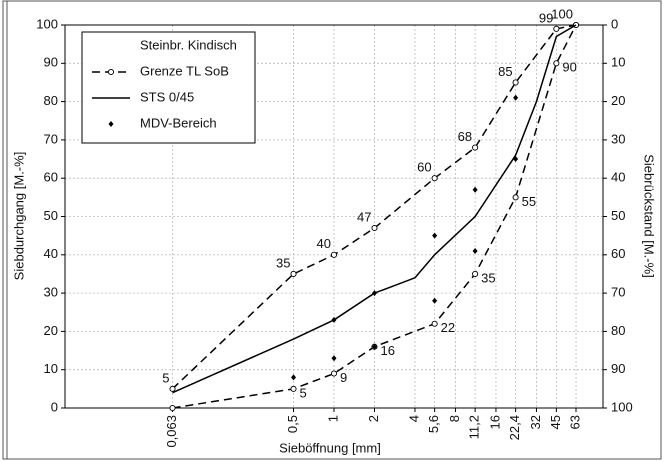 This screenshot has height=461, width=664. Describe the element at coordinates (618, 368) in the screenshot. I see `y2-tick-label: 90` at that location.